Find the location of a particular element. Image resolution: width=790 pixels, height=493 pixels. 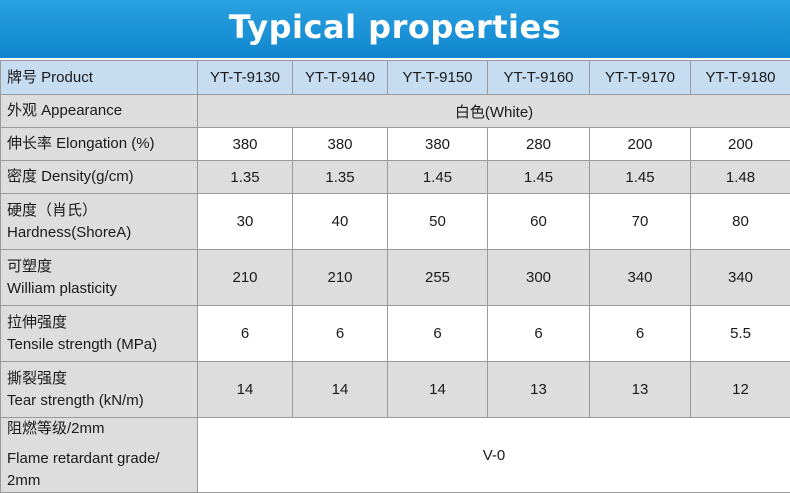

model-header: YT-T-9140 is located at coordinates (340, 78).